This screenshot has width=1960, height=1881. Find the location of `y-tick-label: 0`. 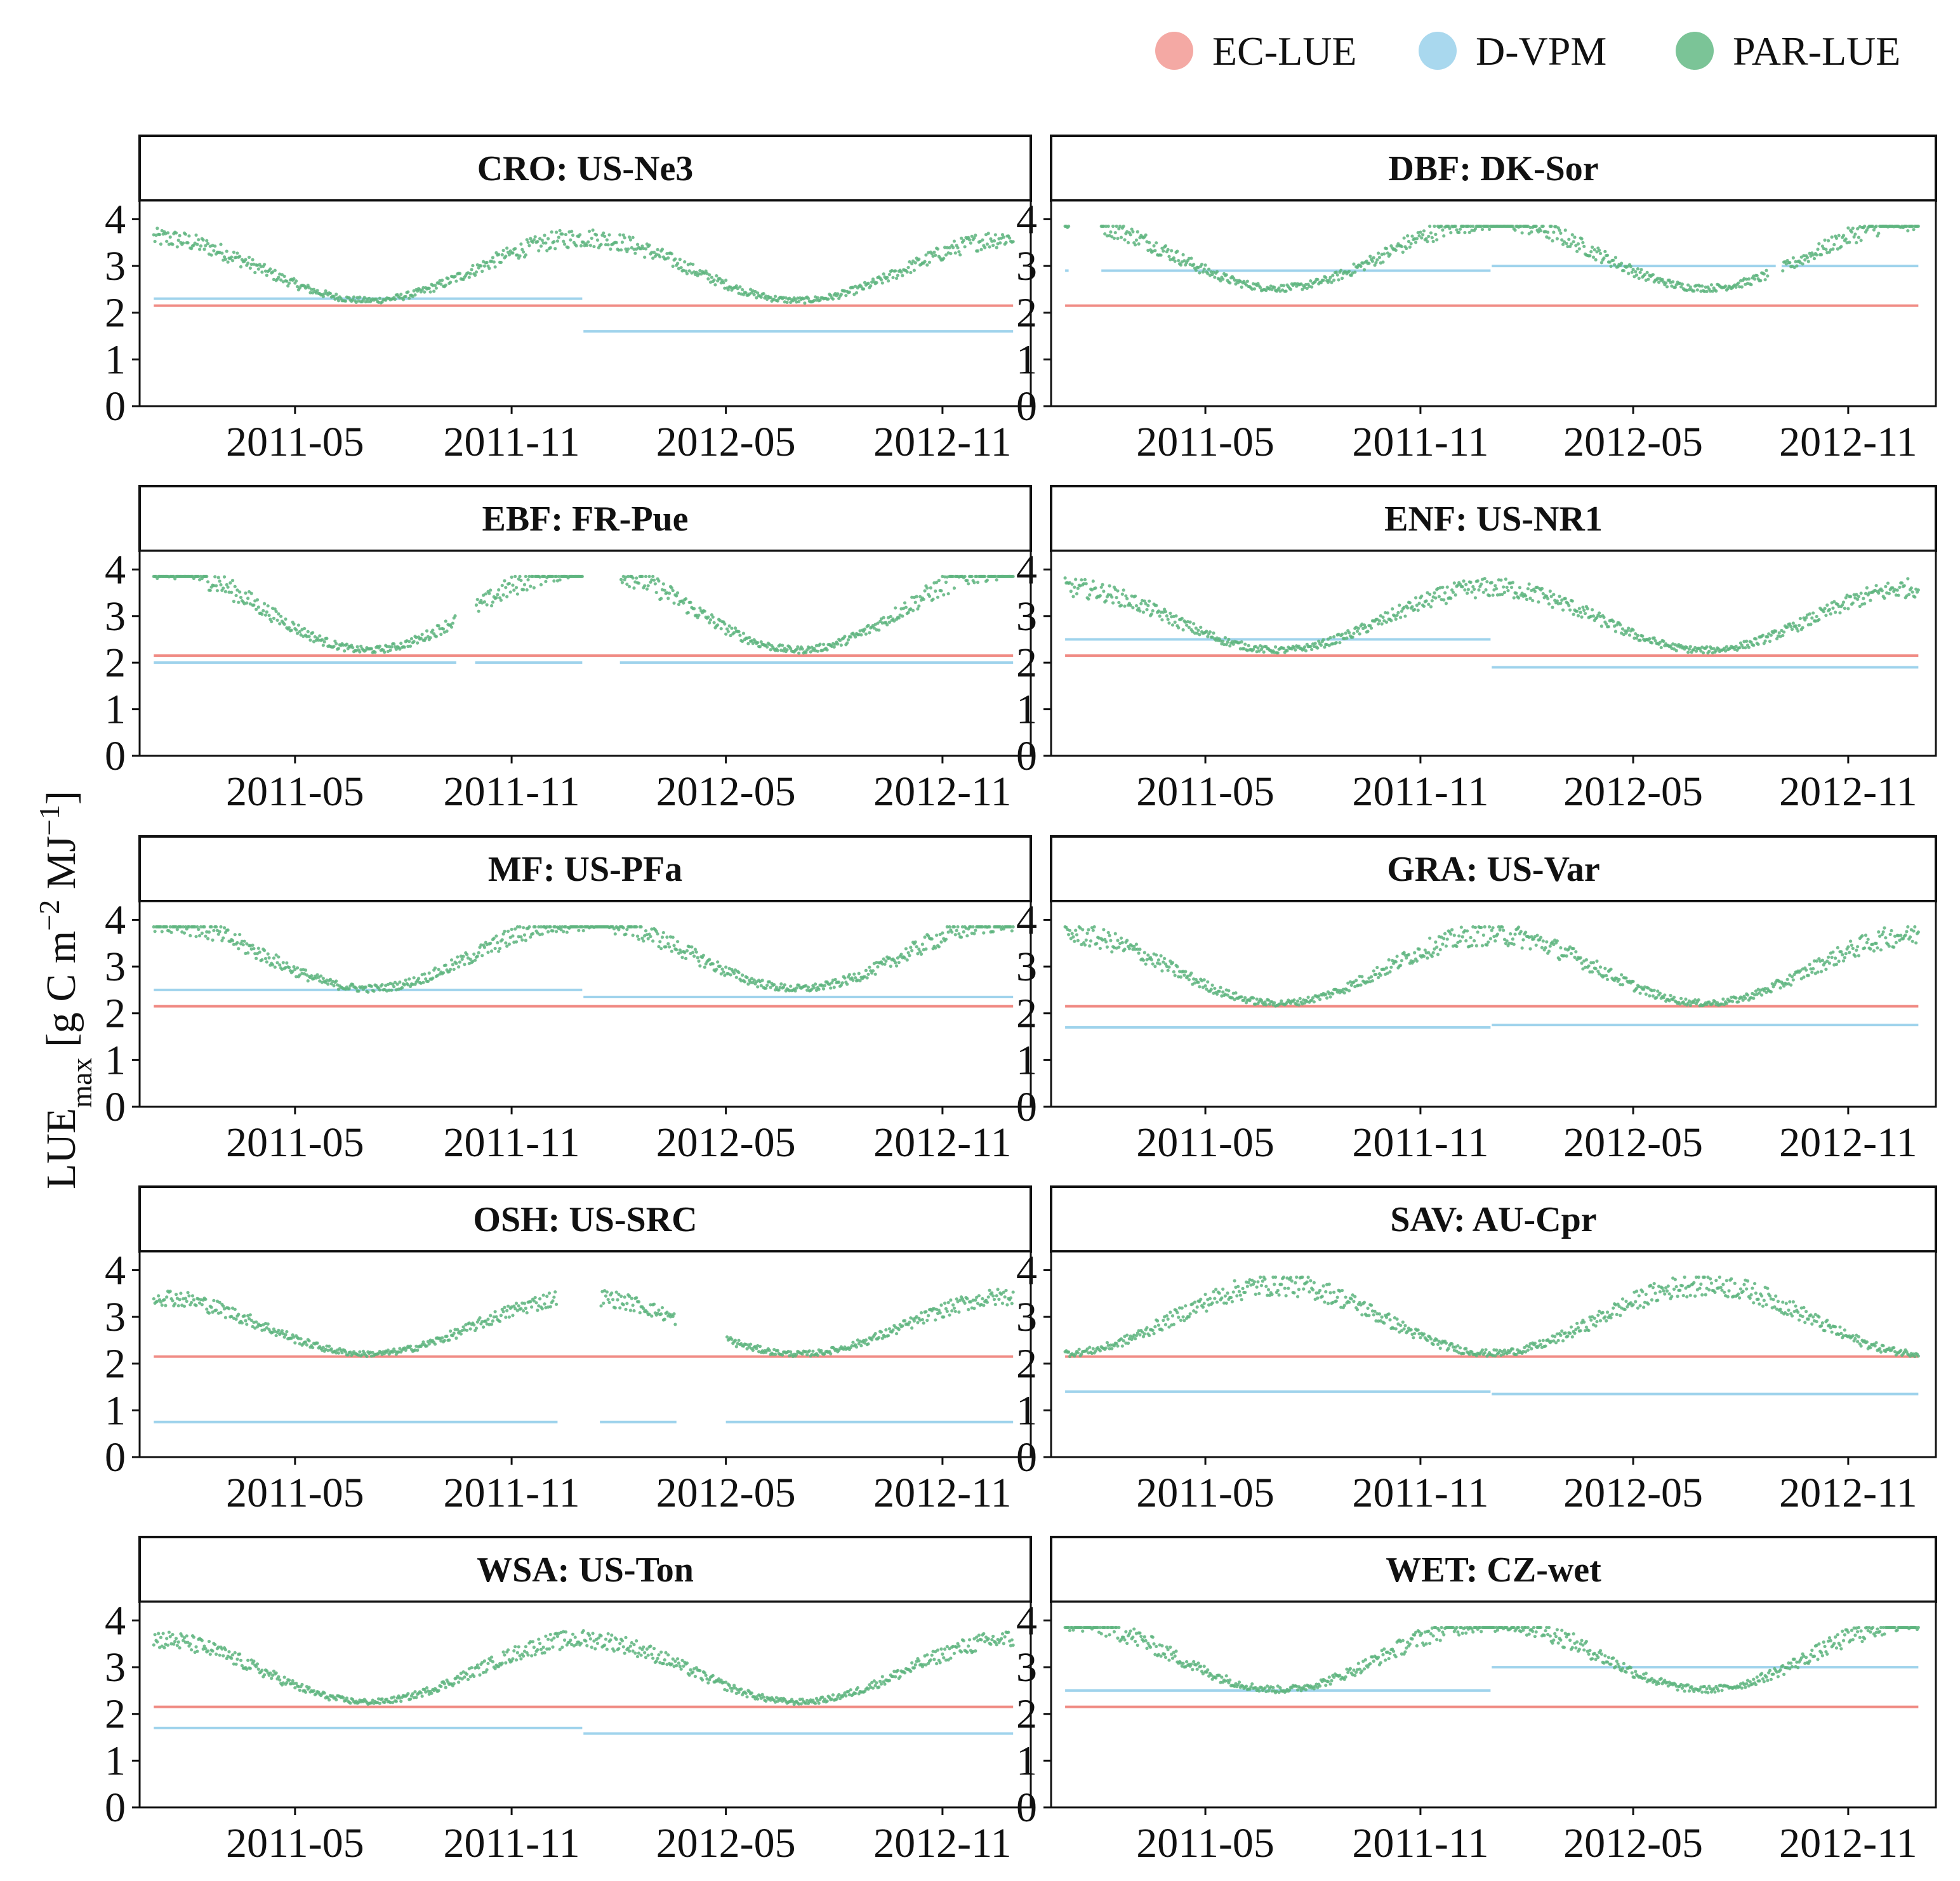

y-tick-label: 0 is located at coordinates (115, 406).